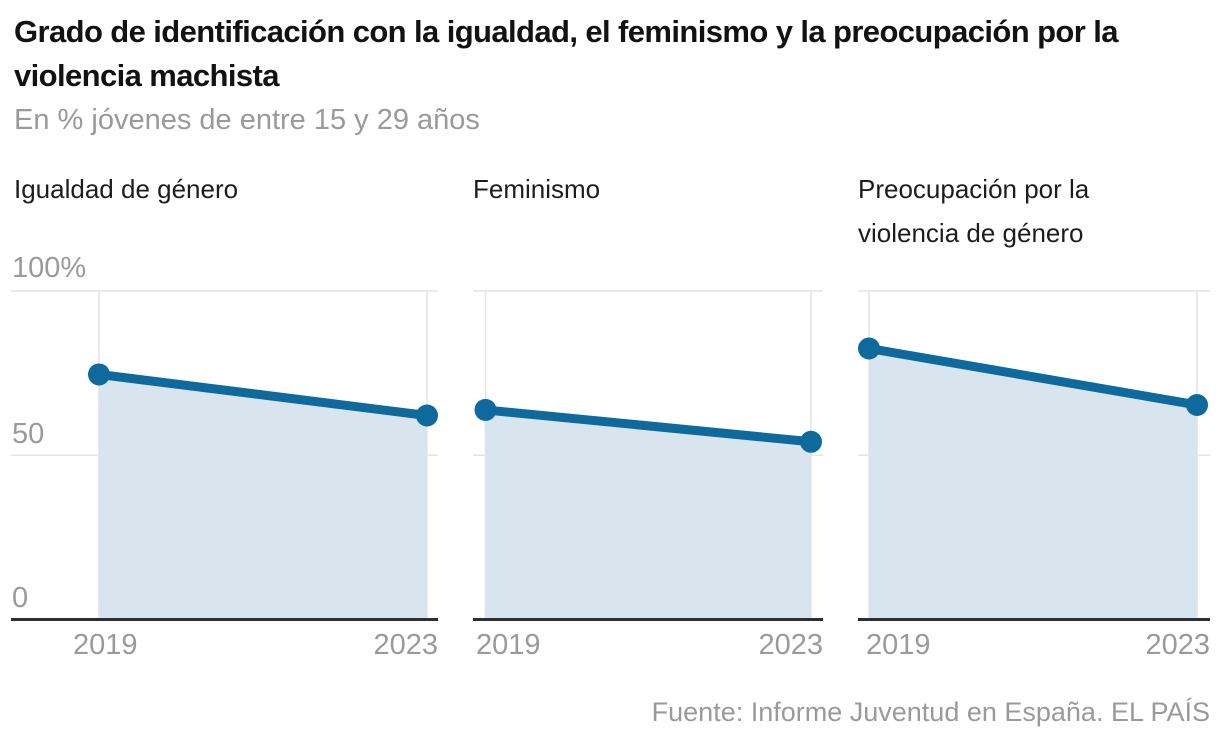  Describe the element at coordinates (537, 189) in the screenshot. I see `chart-title: Feminismo` at that location.